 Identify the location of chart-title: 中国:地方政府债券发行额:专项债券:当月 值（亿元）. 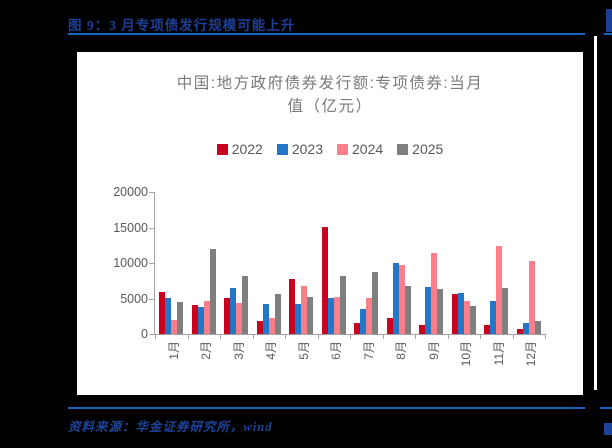
(330, 95).